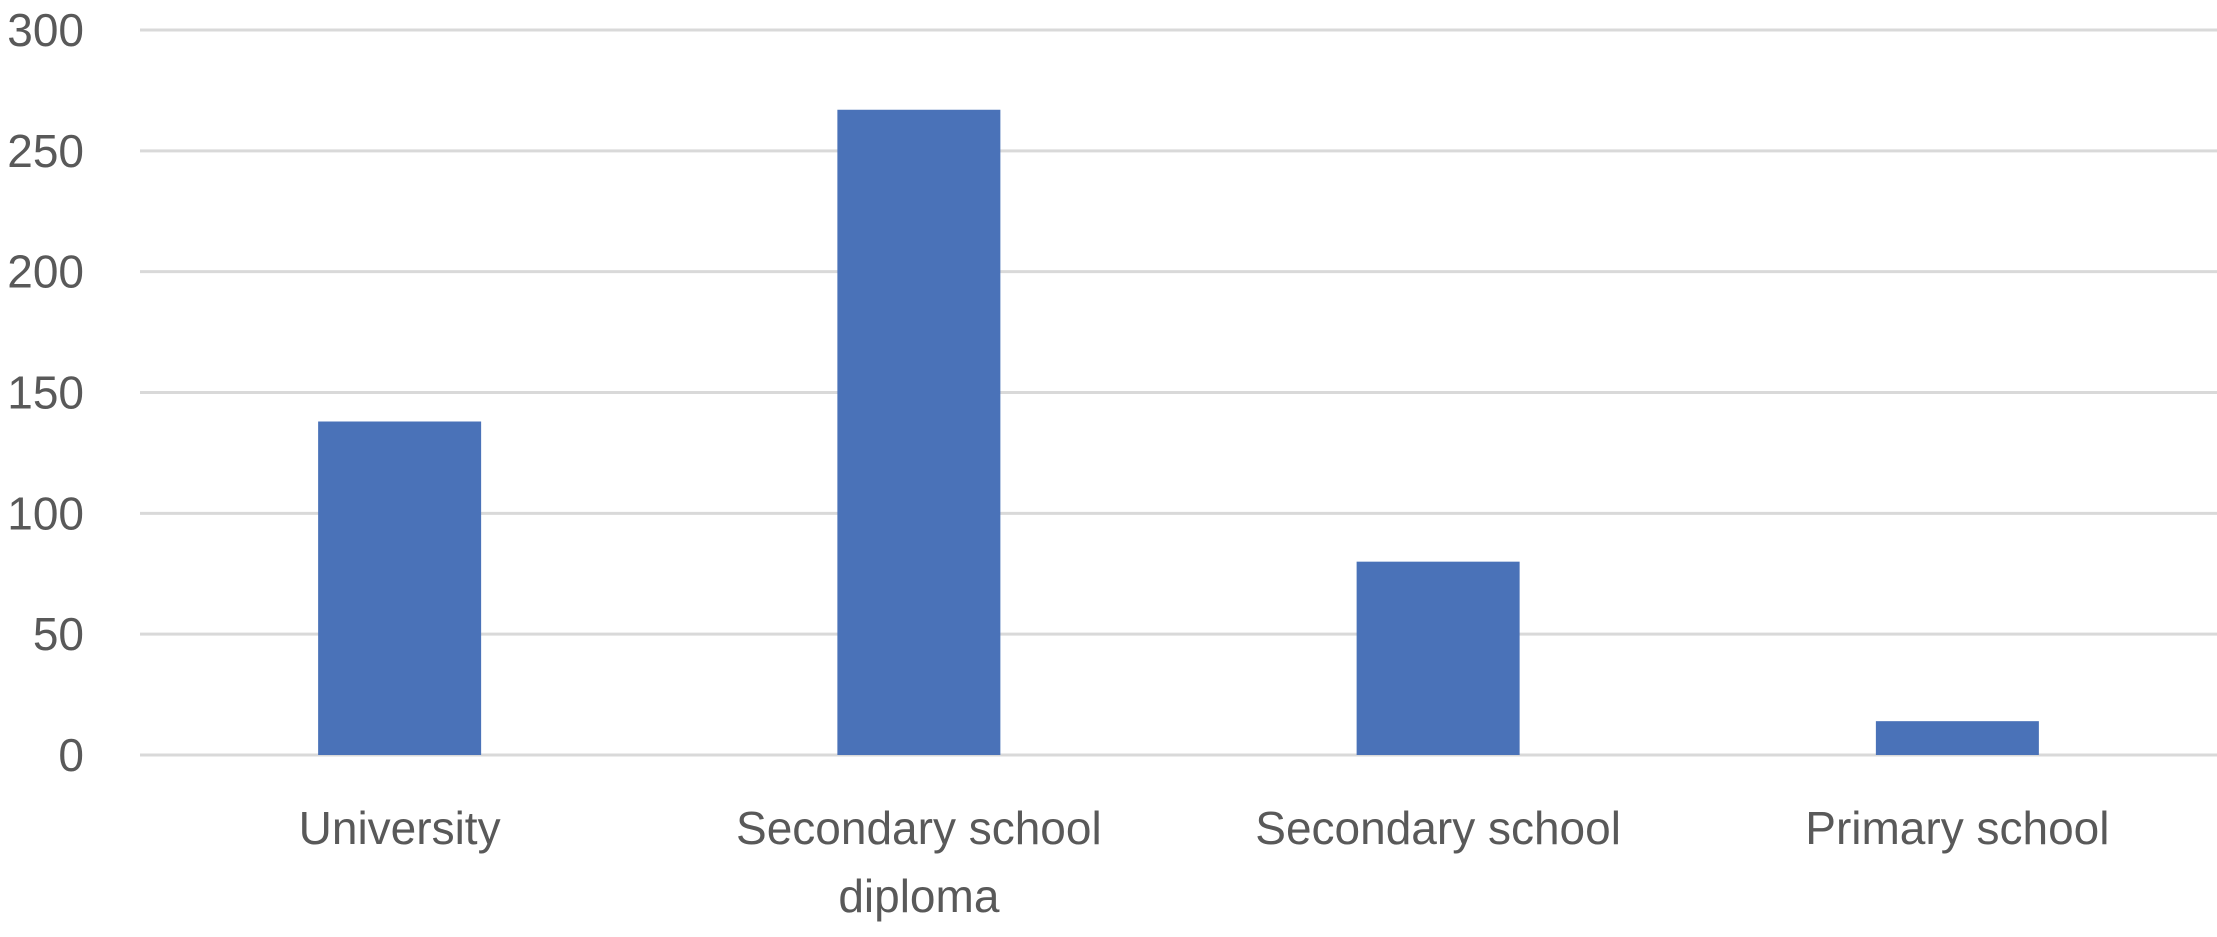 Image resolution: width=2217 pixels, height=937 pixels. Describe the element at coordinates (58, 634) in the screenshot. I see `y-tick-label: 50` at that location.